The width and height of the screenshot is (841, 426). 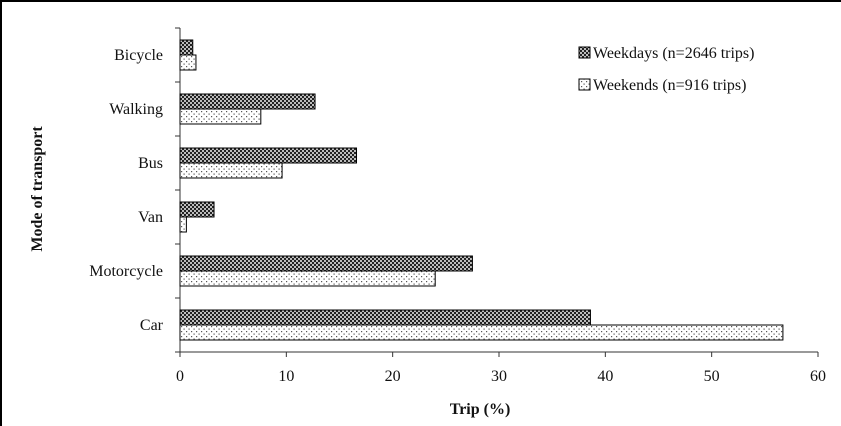 I want to click on category-label: Motorcycle, so click(x=126, y=271).